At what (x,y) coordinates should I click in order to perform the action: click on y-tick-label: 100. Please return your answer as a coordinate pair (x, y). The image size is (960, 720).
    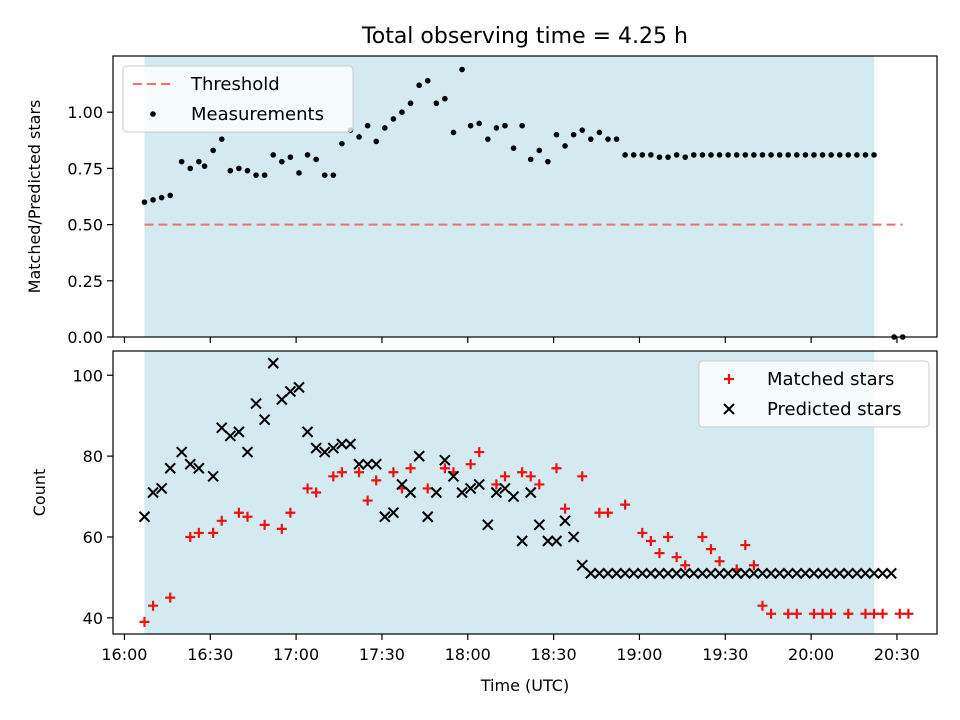
    Looking at the image, I should click on (87, 375).